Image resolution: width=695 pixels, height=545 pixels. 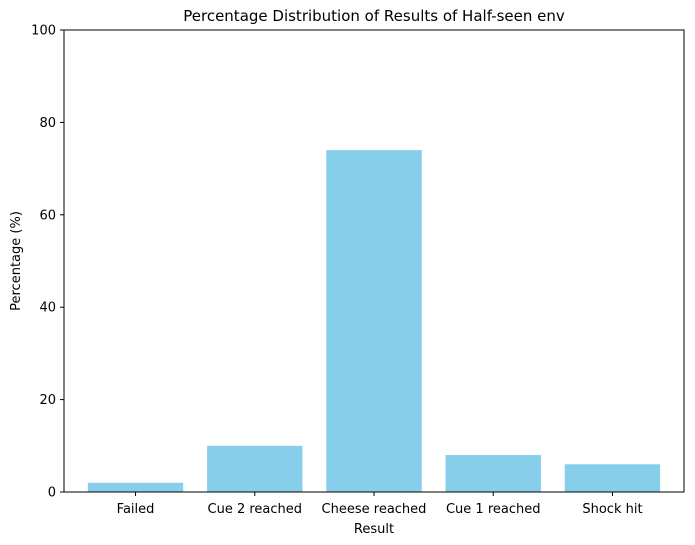 I want to click on y-axis-label: Percentage (%), so click(x=16, y=261).